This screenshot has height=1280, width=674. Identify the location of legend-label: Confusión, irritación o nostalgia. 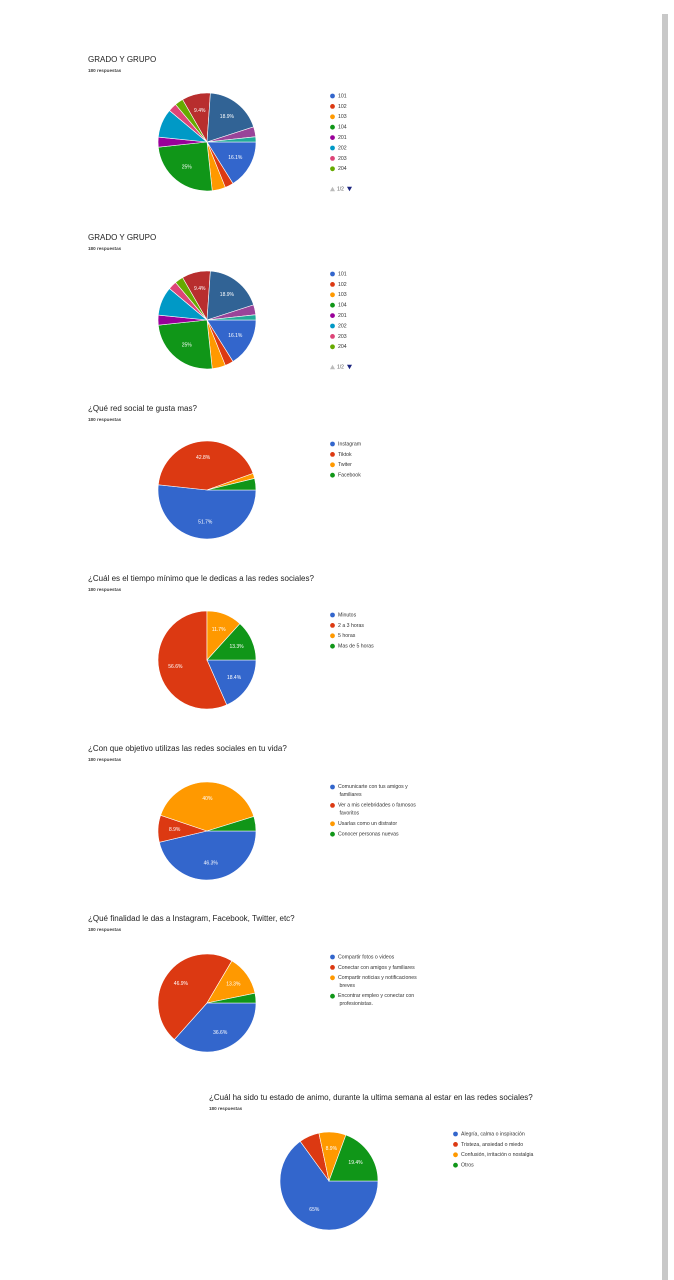
(497, 1155).